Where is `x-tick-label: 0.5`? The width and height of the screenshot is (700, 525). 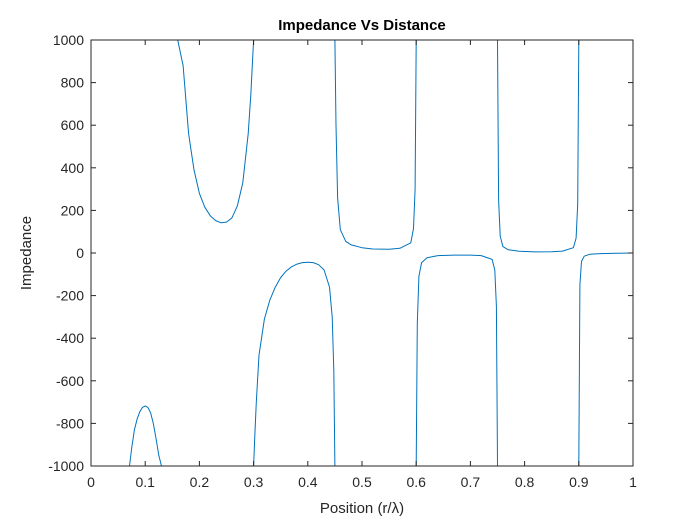 x-tick-label: 0.5 is located at coordinates (362, 482).